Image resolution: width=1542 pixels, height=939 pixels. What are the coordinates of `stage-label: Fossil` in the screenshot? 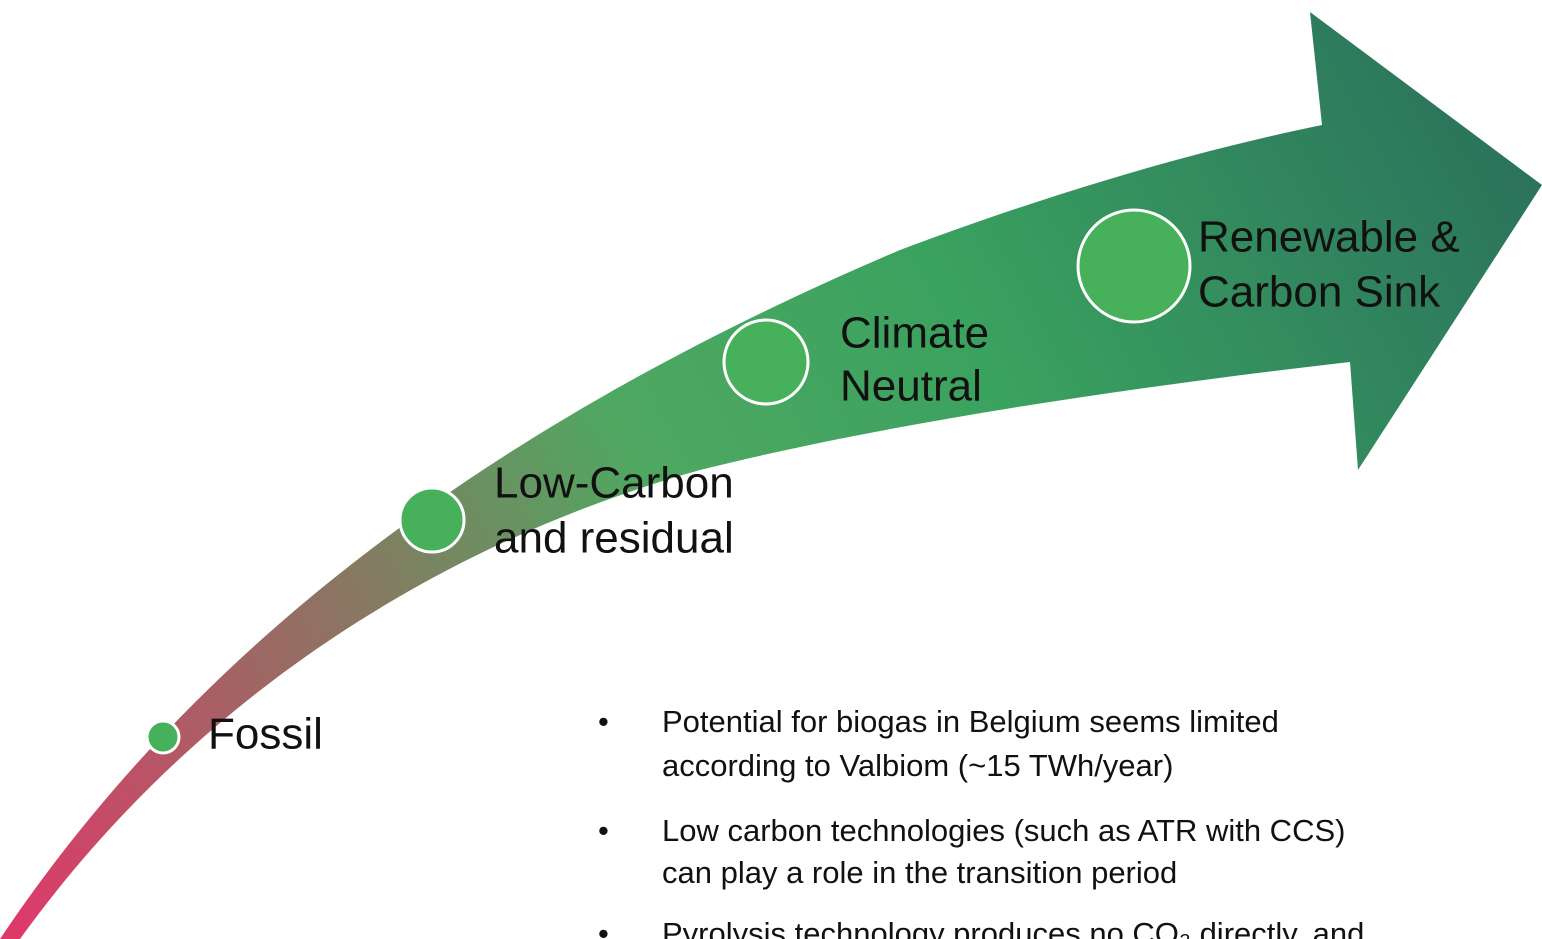 It's located at (265, 734).